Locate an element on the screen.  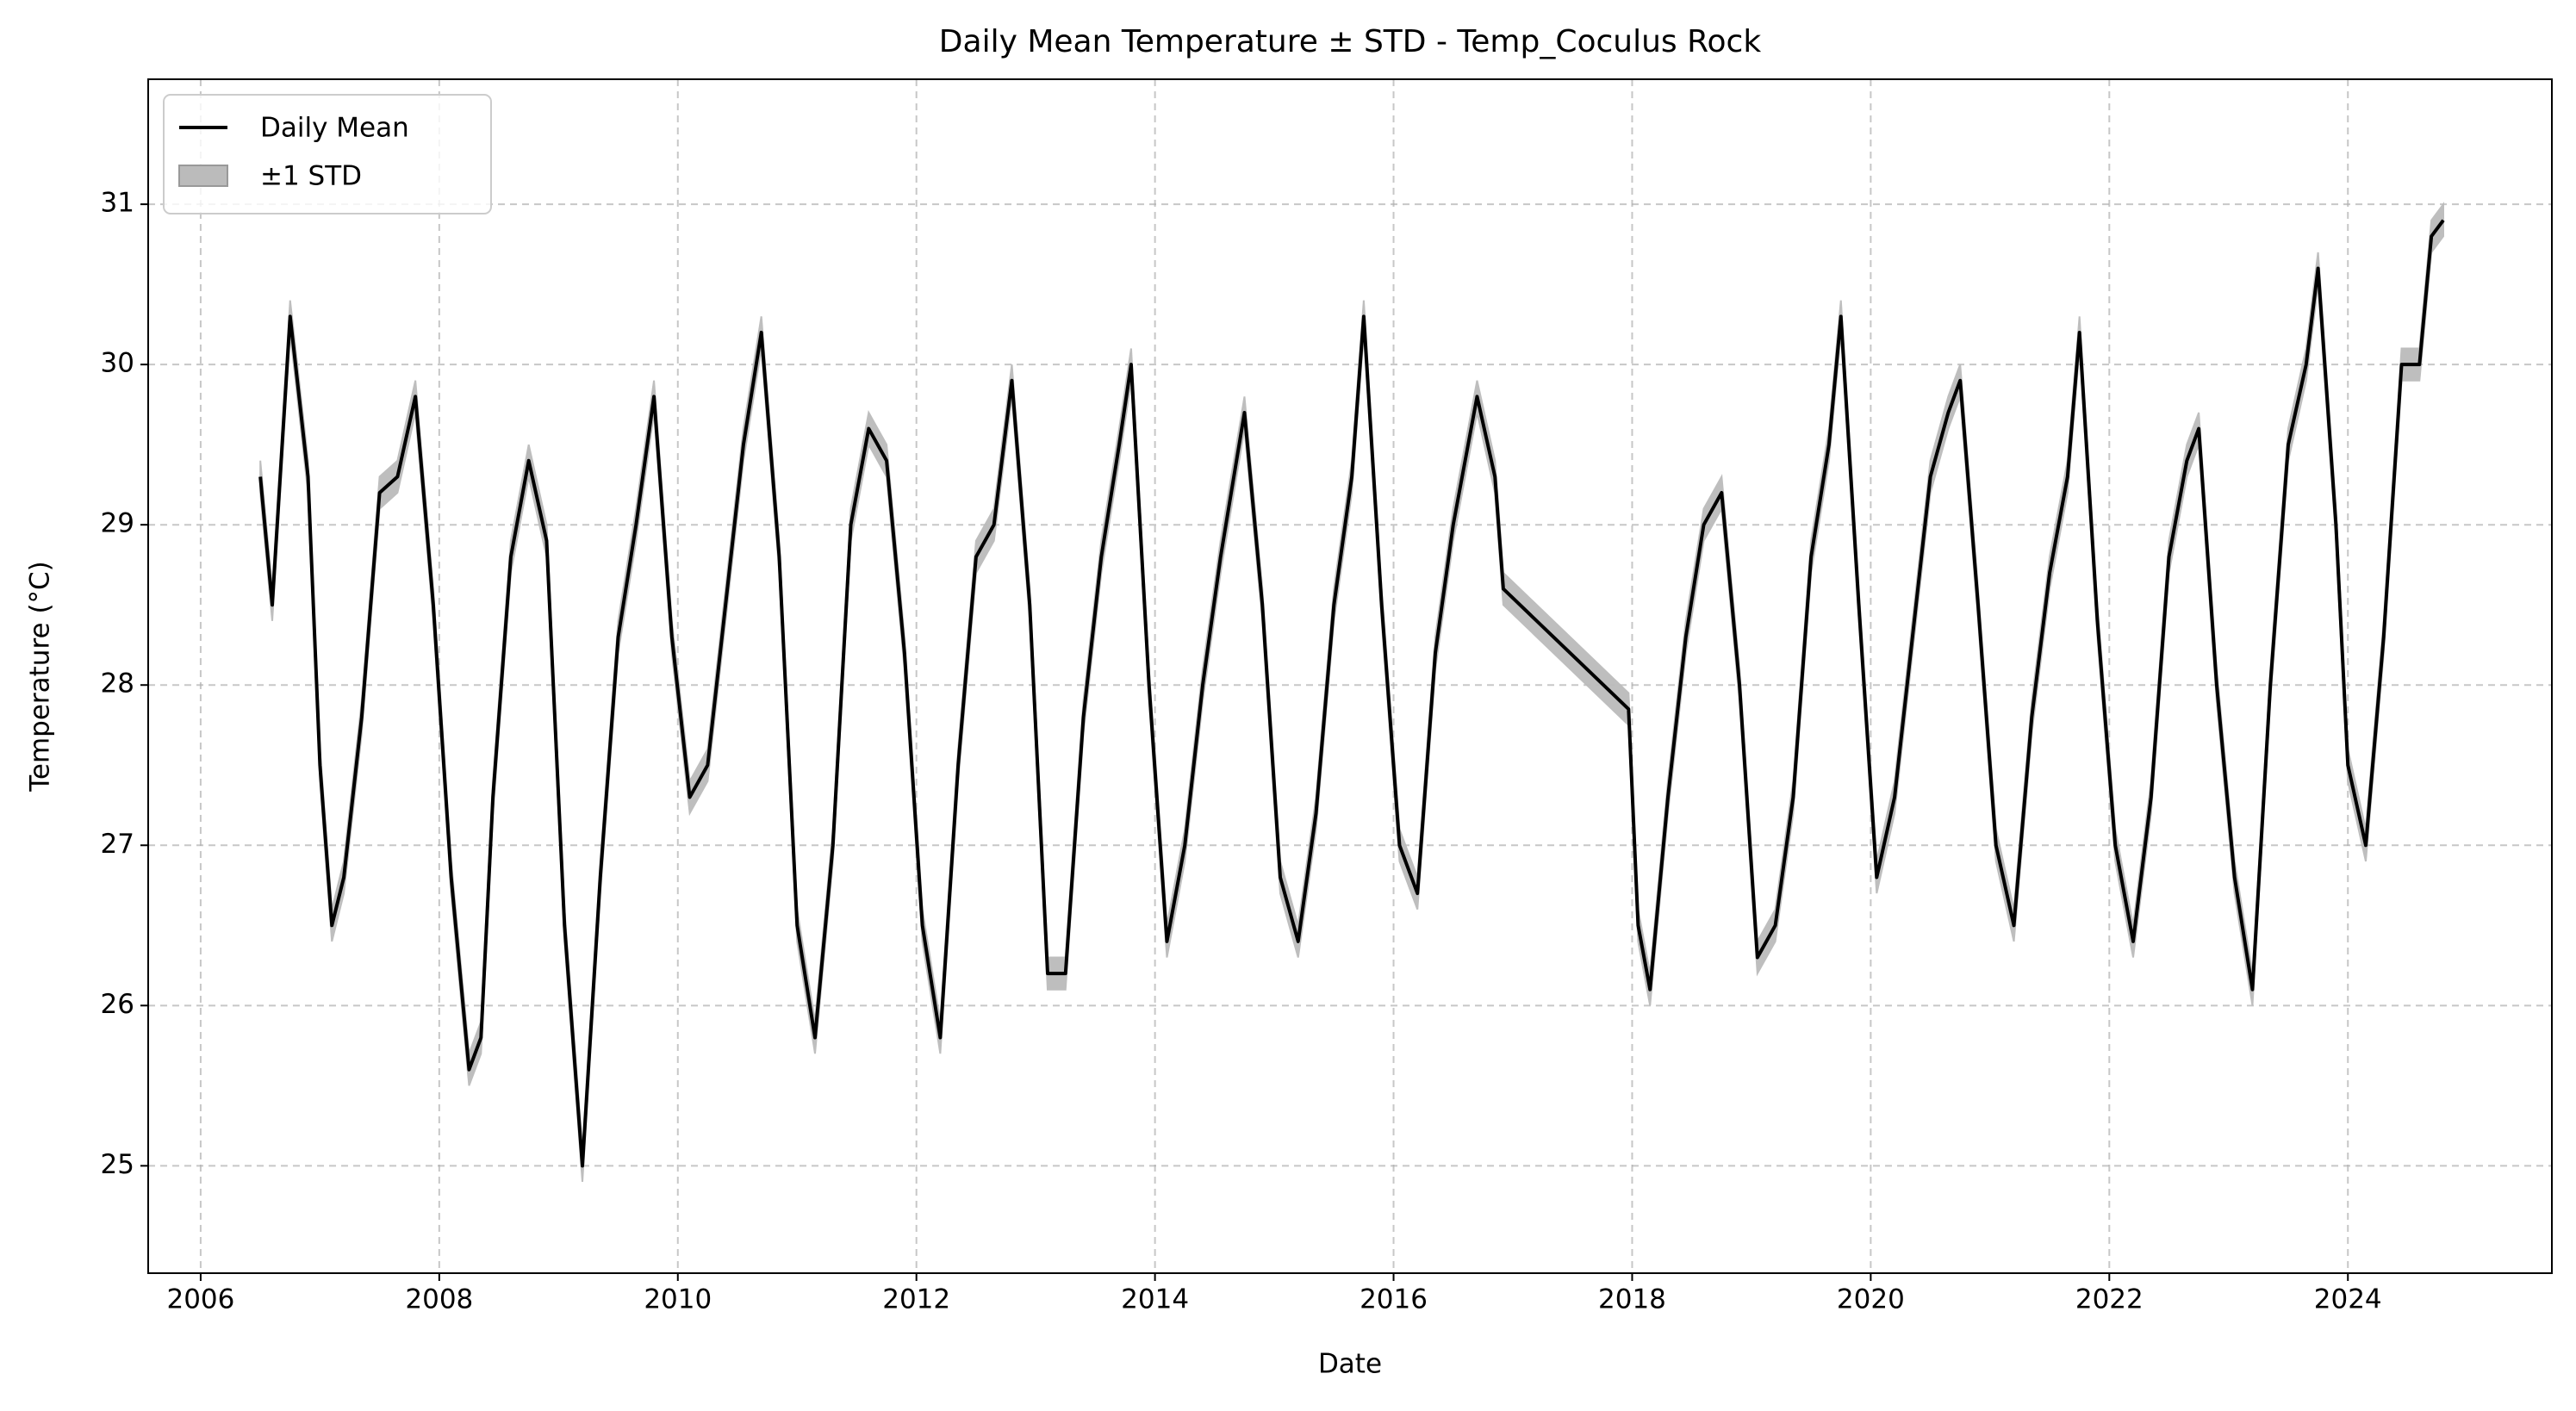
x-axis-label: Date is located at coordinates (1350, 1364).